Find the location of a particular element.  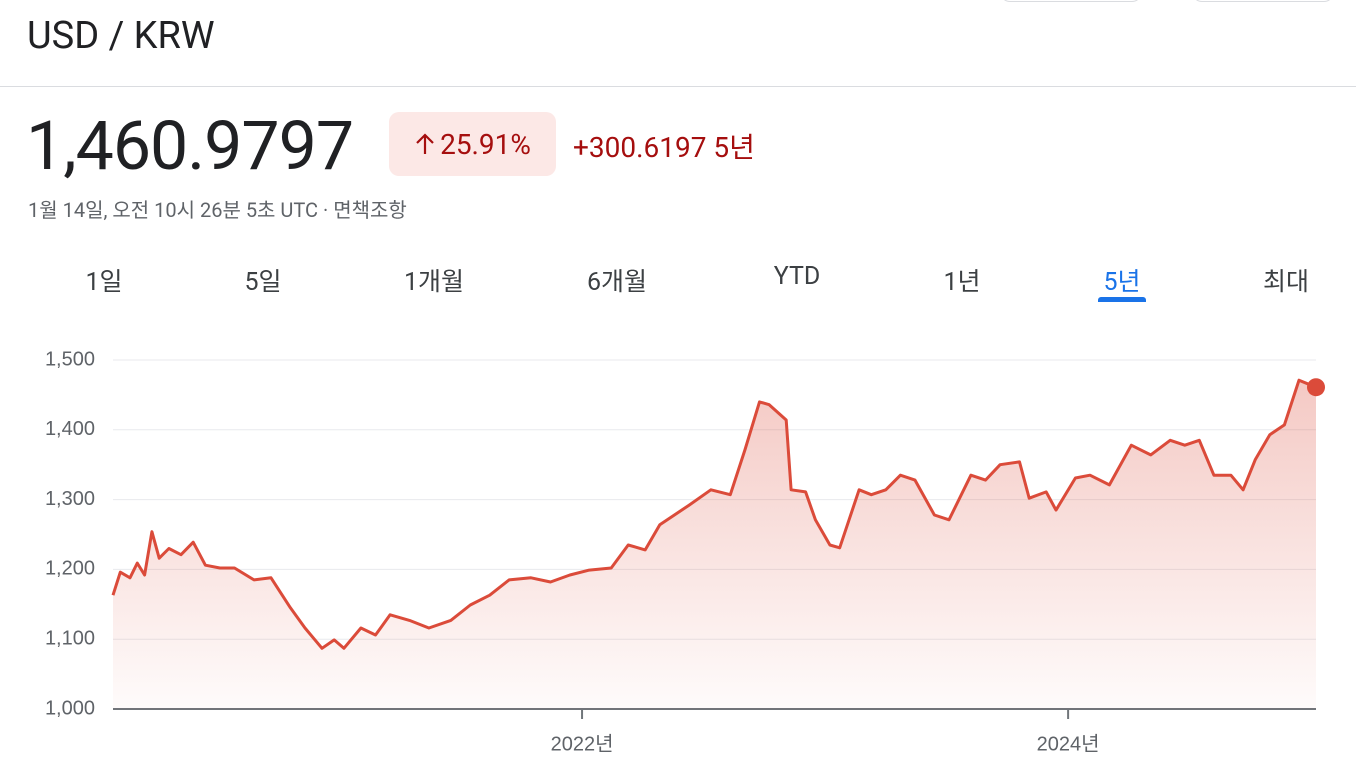

x-tick-label: 2022년 is located at coordinates (582, 743).